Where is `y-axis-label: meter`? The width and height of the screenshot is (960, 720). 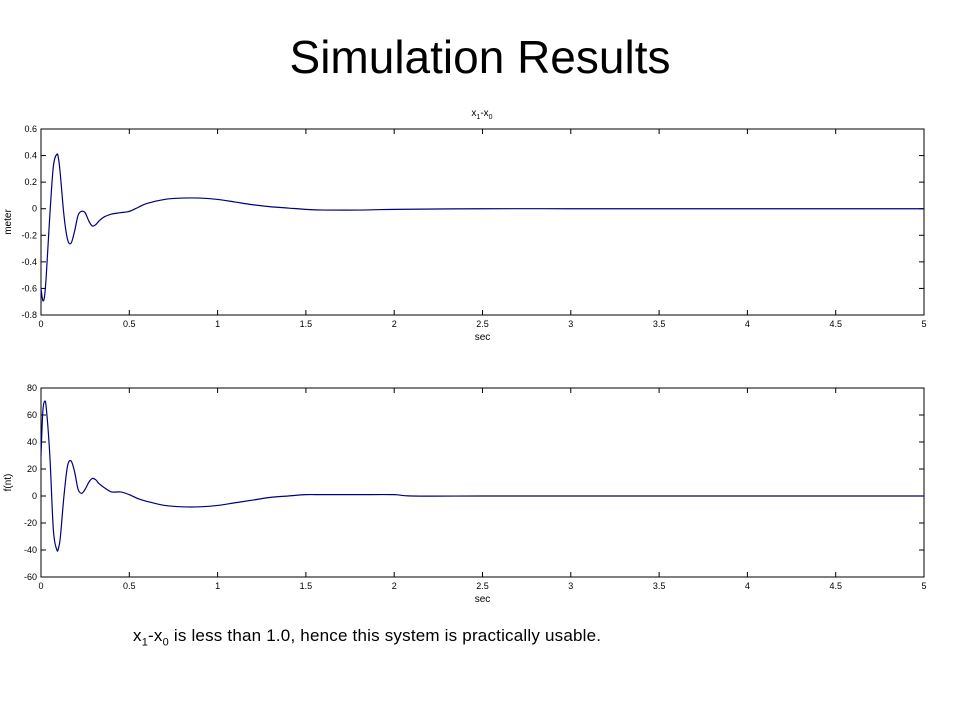
y-axis-label: meter is located at coordinates (8, 222).